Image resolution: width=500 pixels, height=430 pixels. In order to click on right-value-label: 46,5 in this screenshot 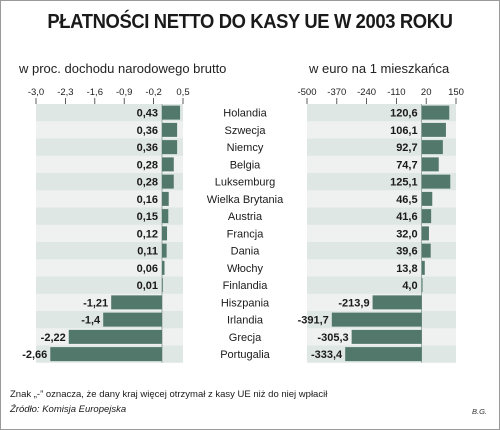, I will do `click(406, 200)`.